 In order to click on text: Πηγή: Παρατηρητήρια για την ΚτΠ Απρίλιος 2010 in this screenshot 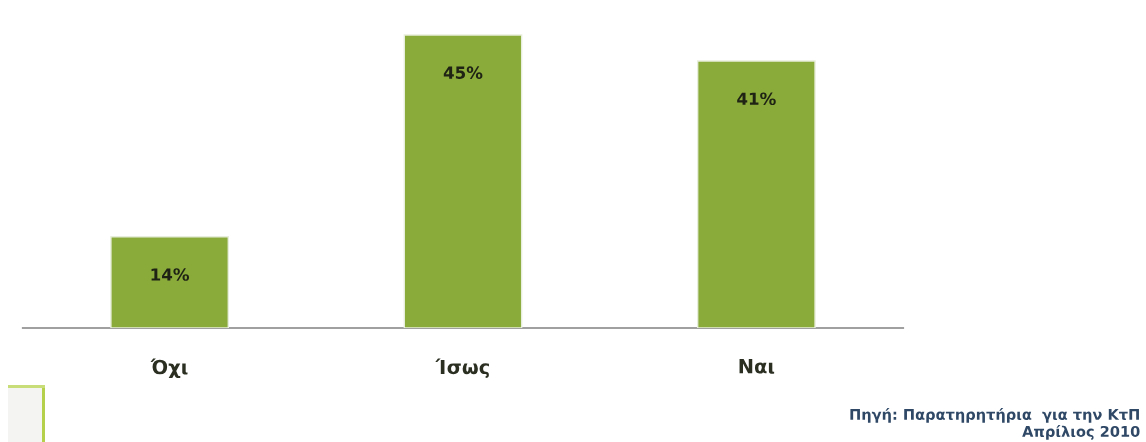, I will do `click(995, 424)`.